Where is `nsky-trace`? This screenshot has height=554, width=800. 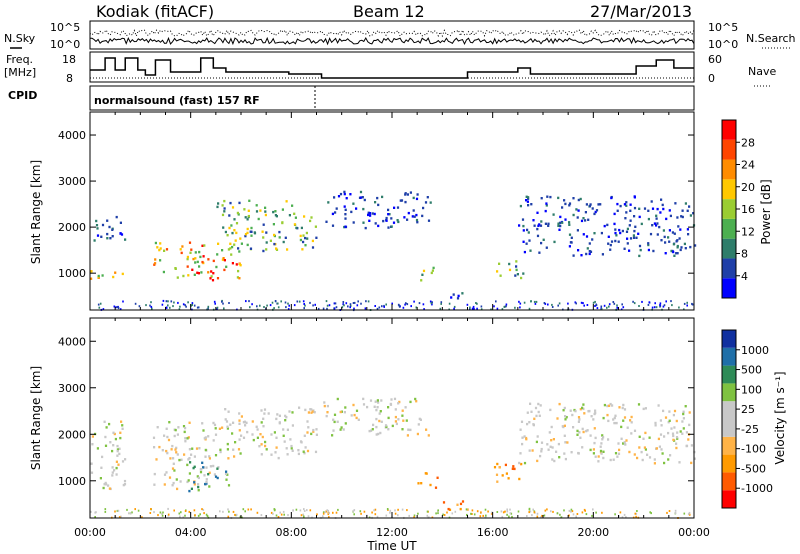 nsky-trace is located at coordinates (392, 41).